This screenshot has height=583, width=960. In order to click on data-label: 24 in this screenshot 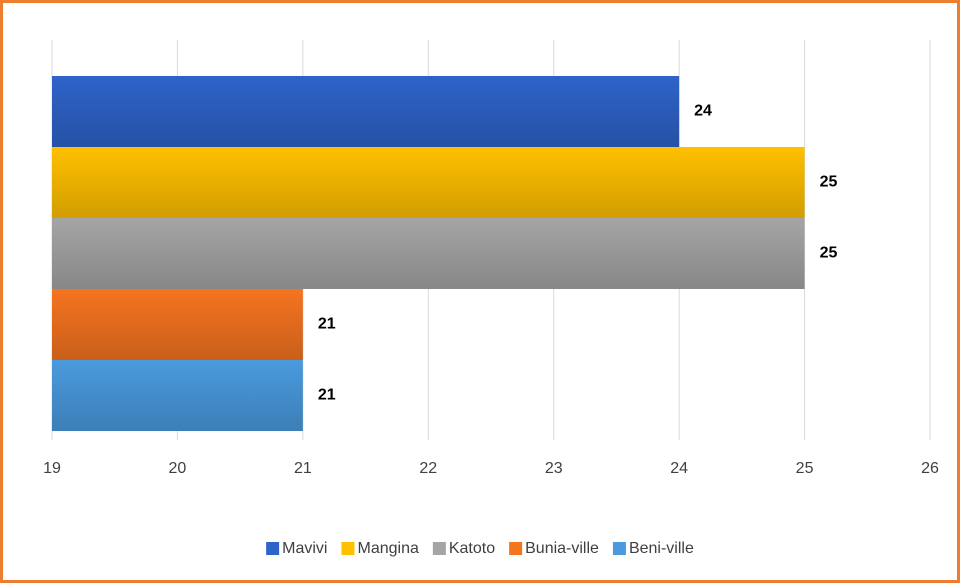, I will do `click(703, 111)`.